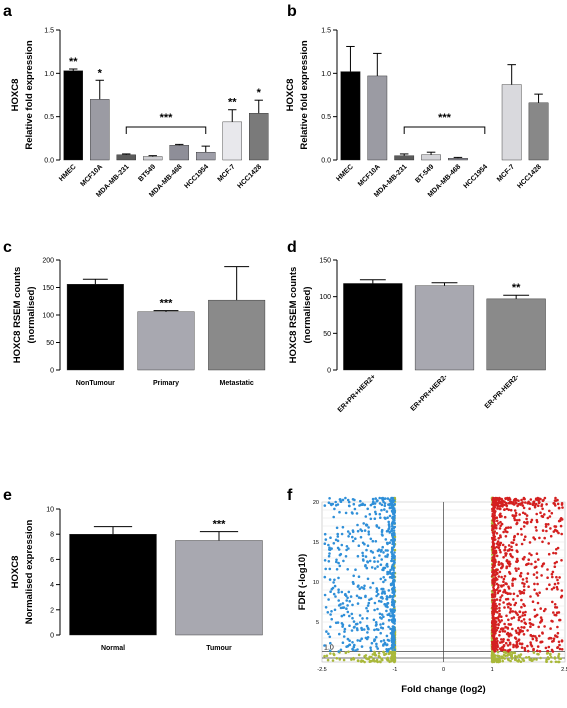  I want to click on panel-label-e: e, so click(7, 495).